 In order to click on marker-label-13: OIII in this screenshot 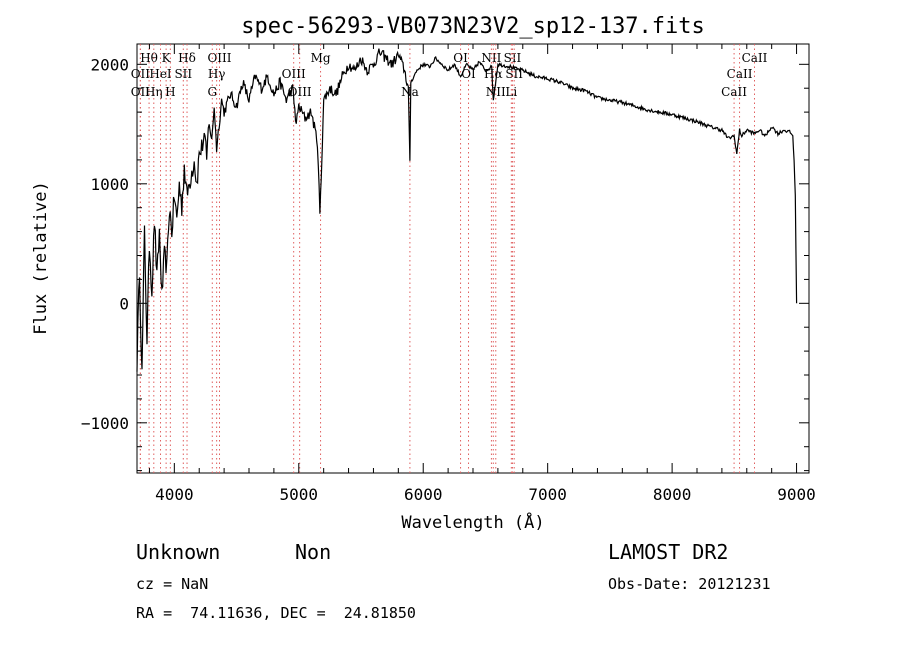, I will do `click(294, 74)`.